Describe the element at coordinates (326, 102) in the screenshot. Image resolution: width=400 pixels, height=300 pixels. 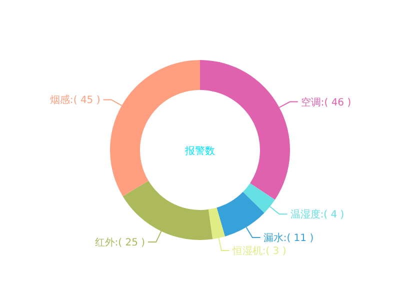
I see `slice-label: 空调:( 46 )` at that location.